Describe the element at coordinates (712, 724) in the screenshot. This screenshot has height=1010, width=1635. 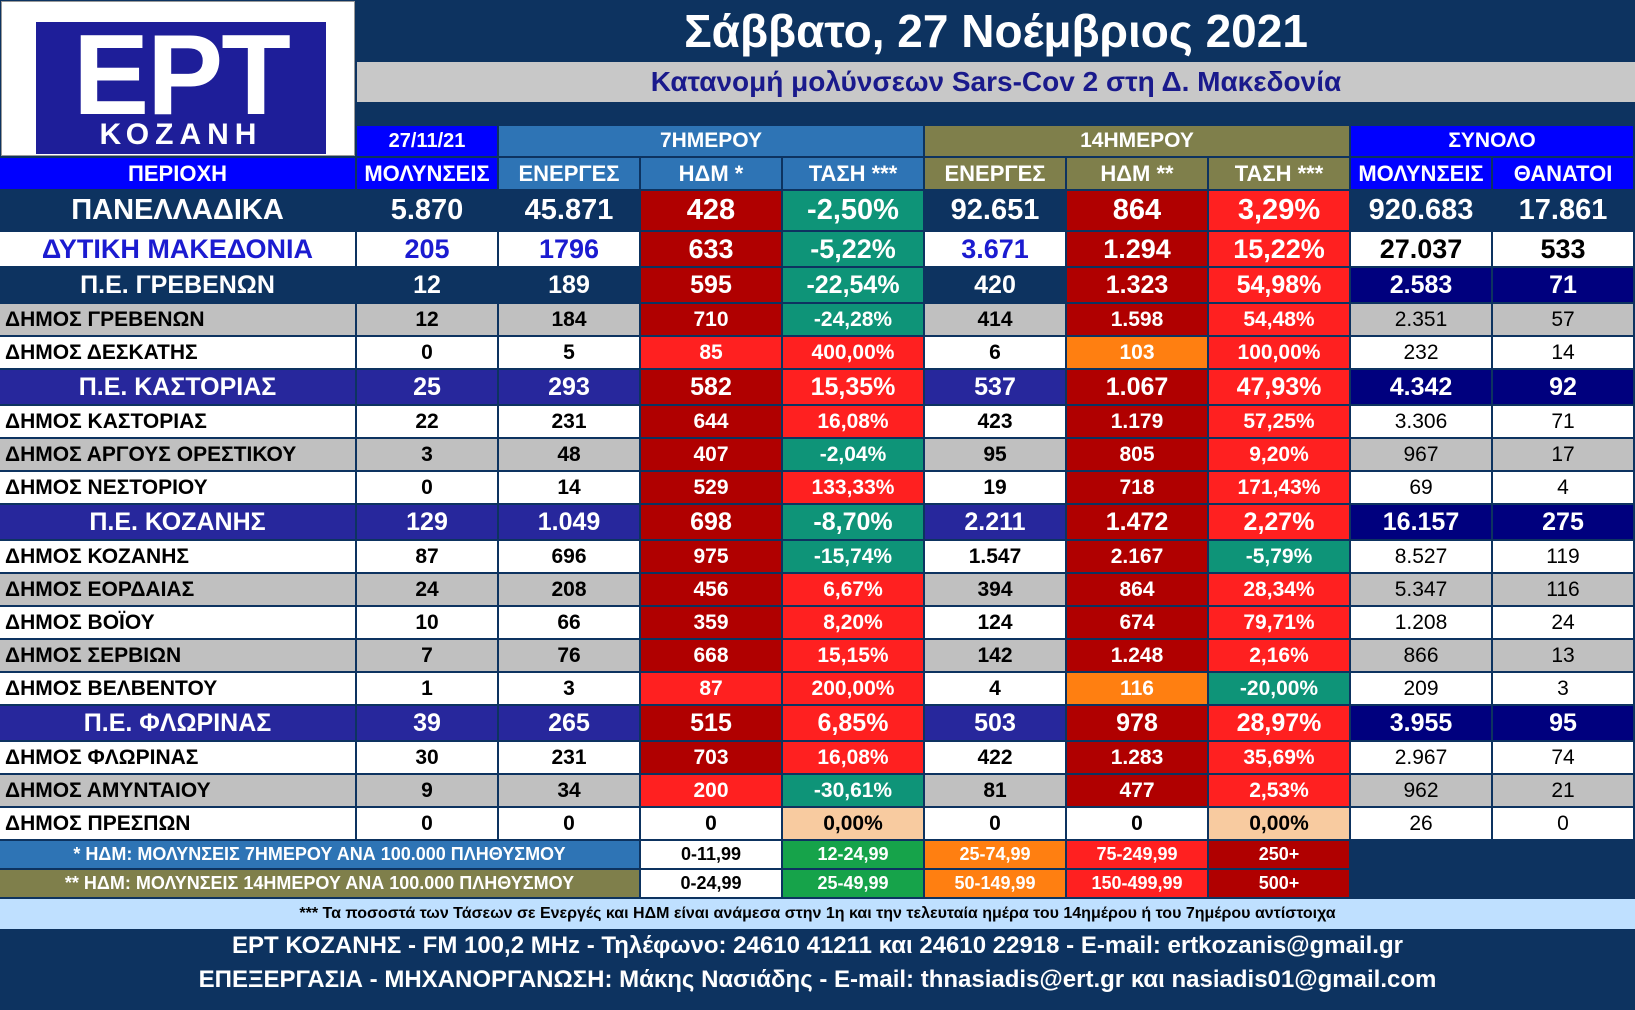
I see `table-cell: 515` at that location.